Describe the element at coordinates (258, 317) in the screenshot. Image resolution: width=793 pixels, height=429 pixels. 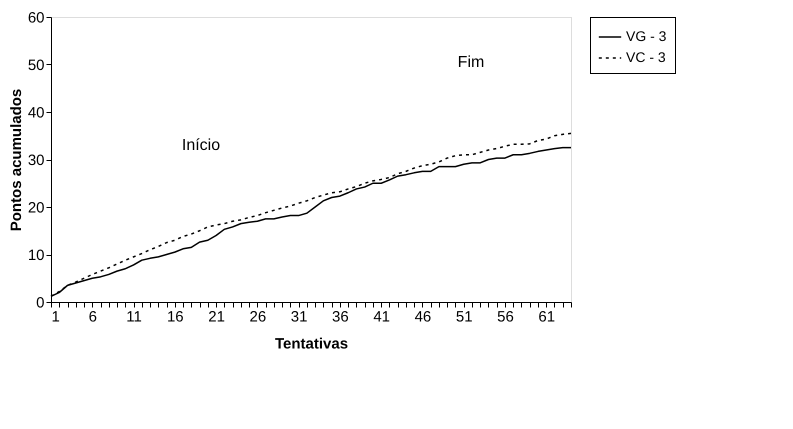
I see `x-tick-label: 26` at that location.